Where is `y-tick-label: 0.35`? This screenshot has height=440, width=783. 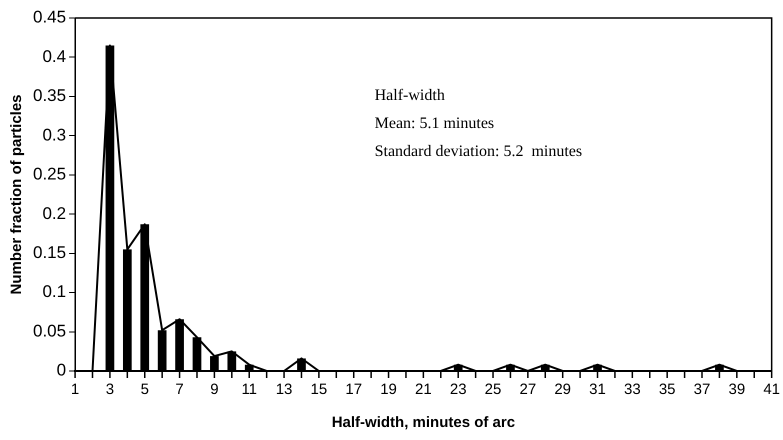
y-tick-label: 0.35 is located at coordinates (49, 96).